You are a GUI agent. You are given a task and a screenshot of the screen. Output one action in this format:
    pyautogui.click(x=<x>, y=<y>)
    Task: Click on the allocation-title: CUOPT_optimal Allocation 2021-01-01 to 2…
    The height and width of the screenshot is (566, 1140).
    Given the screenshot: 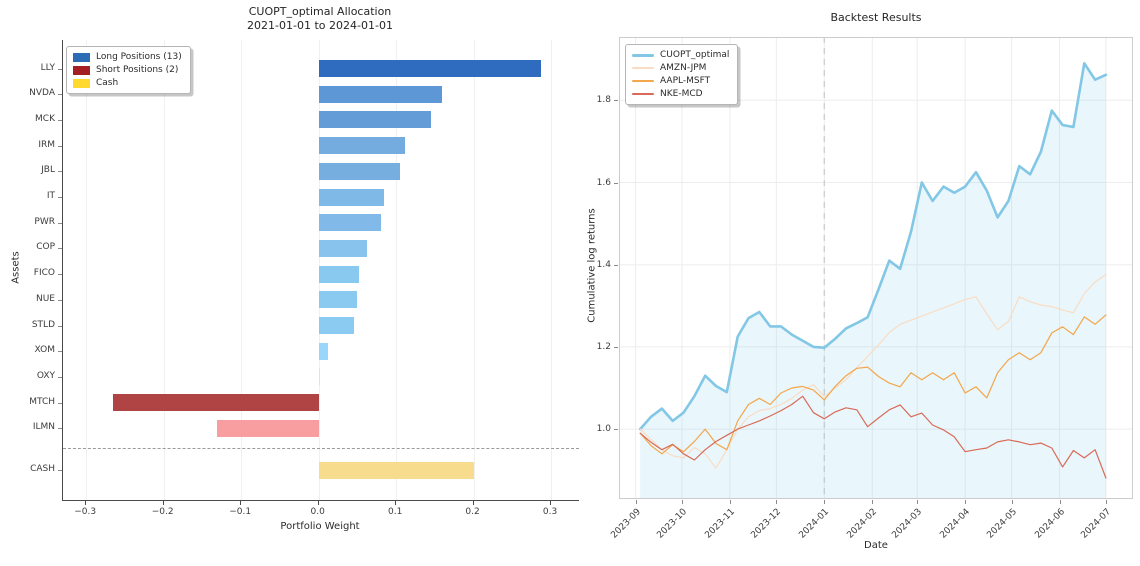 What is the action you would take?
    pyautogui.click(x=320, y=19)
    